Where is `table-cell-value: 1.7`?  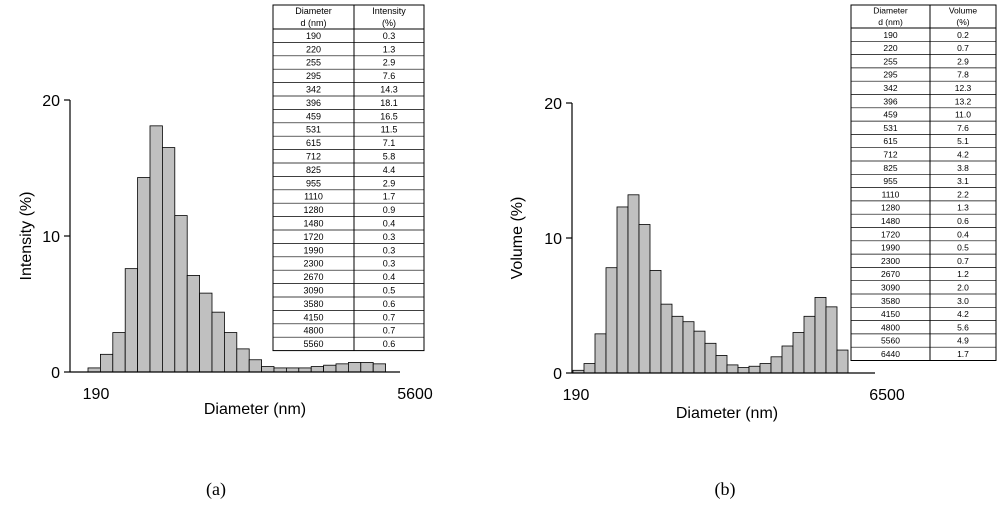
table-cell-value: 1.7 is located at coordinates (963, 354).